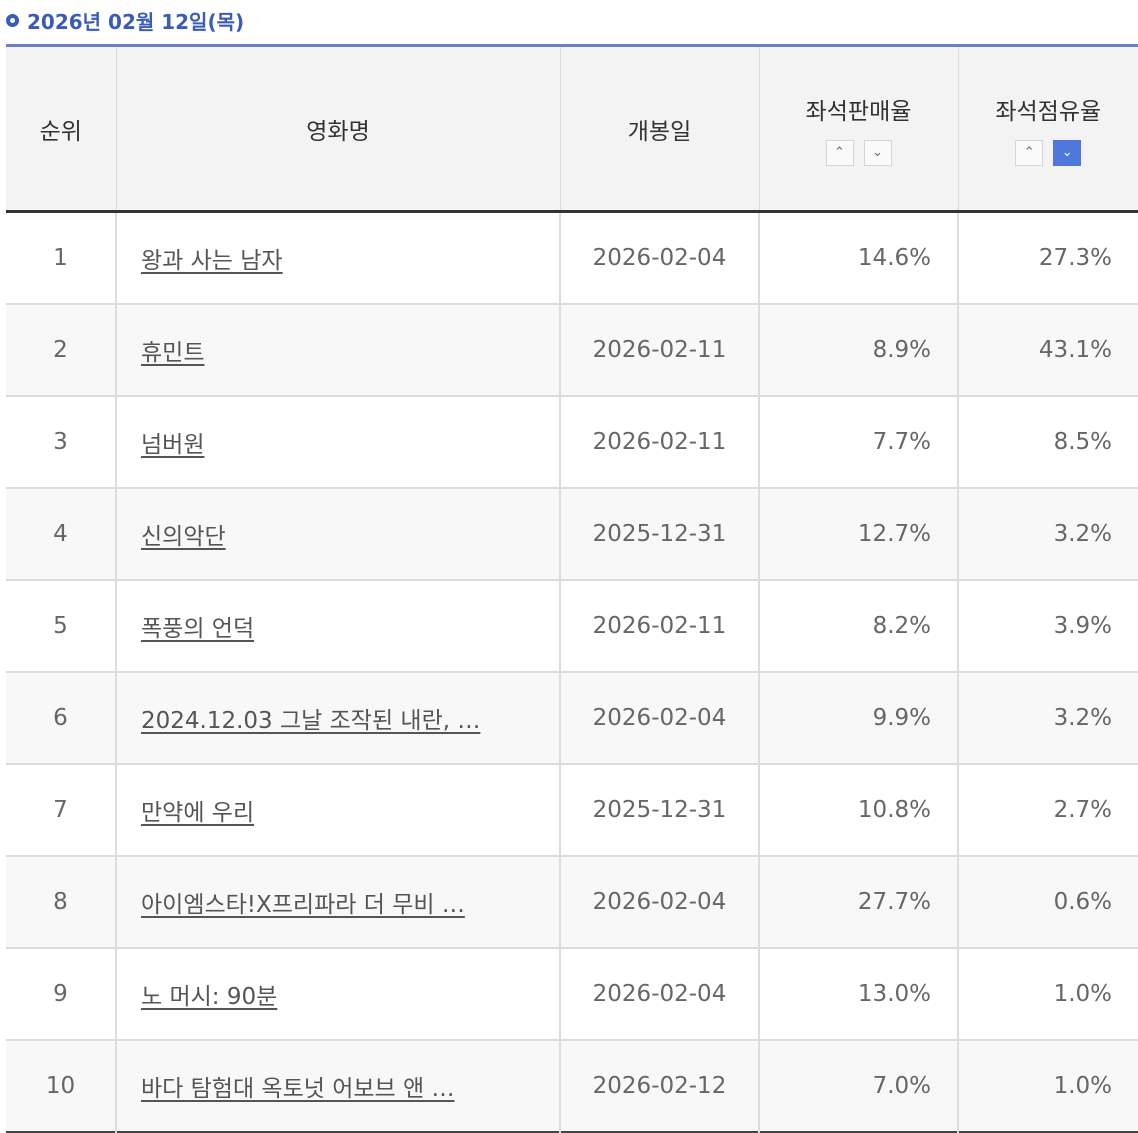 Image resolution: width=1138 pixels, height=1133 pixels. What do you see at coordinates (61, 533) in the screenshot?
I see `rank-cell: 4` at bounding box center [61, 533].